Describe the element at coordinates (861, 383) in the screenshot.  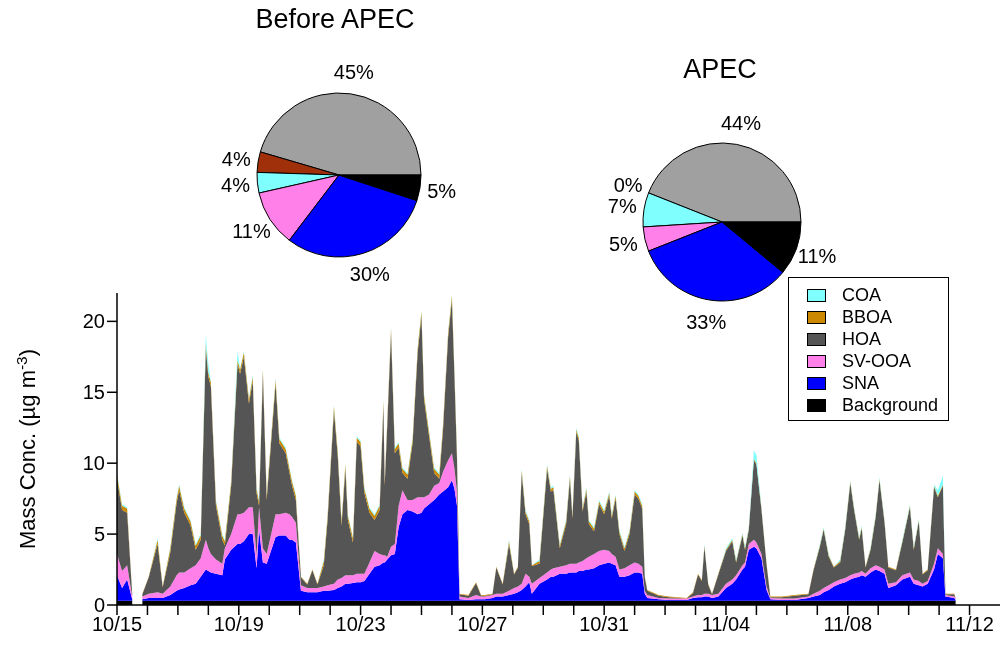
I see `legend-label: SNA` at that location.